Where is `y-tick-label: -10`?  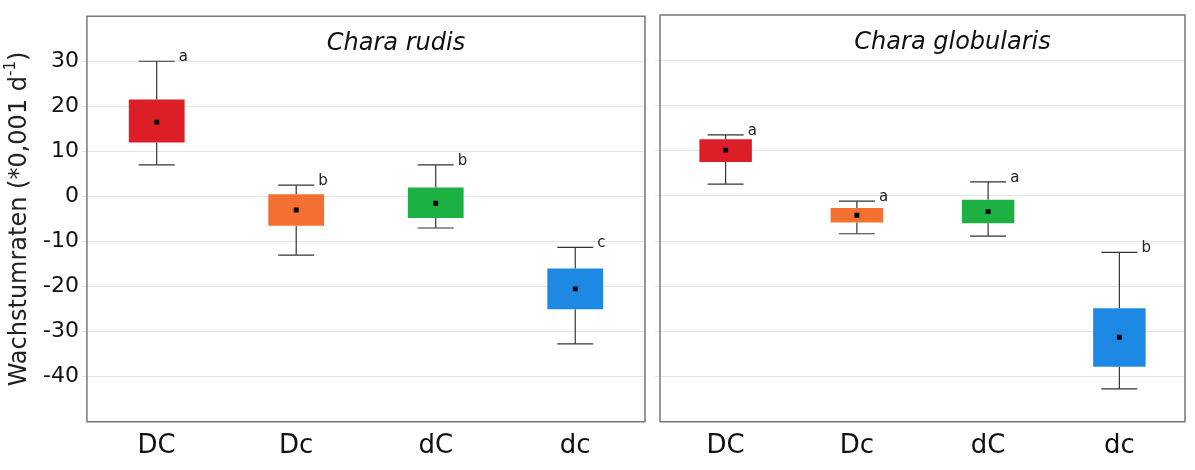 y-tick-label: -10 is located at coordinates (61, 240).